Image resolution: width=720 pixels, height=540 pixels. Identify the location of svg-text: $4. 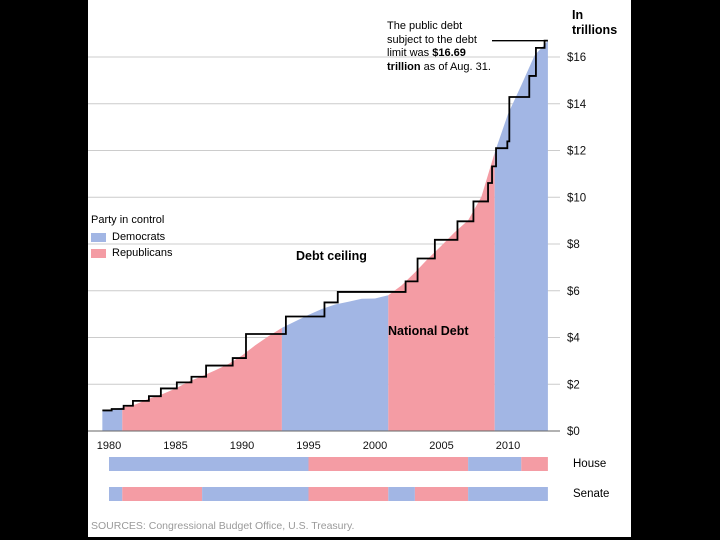
(573, 339).